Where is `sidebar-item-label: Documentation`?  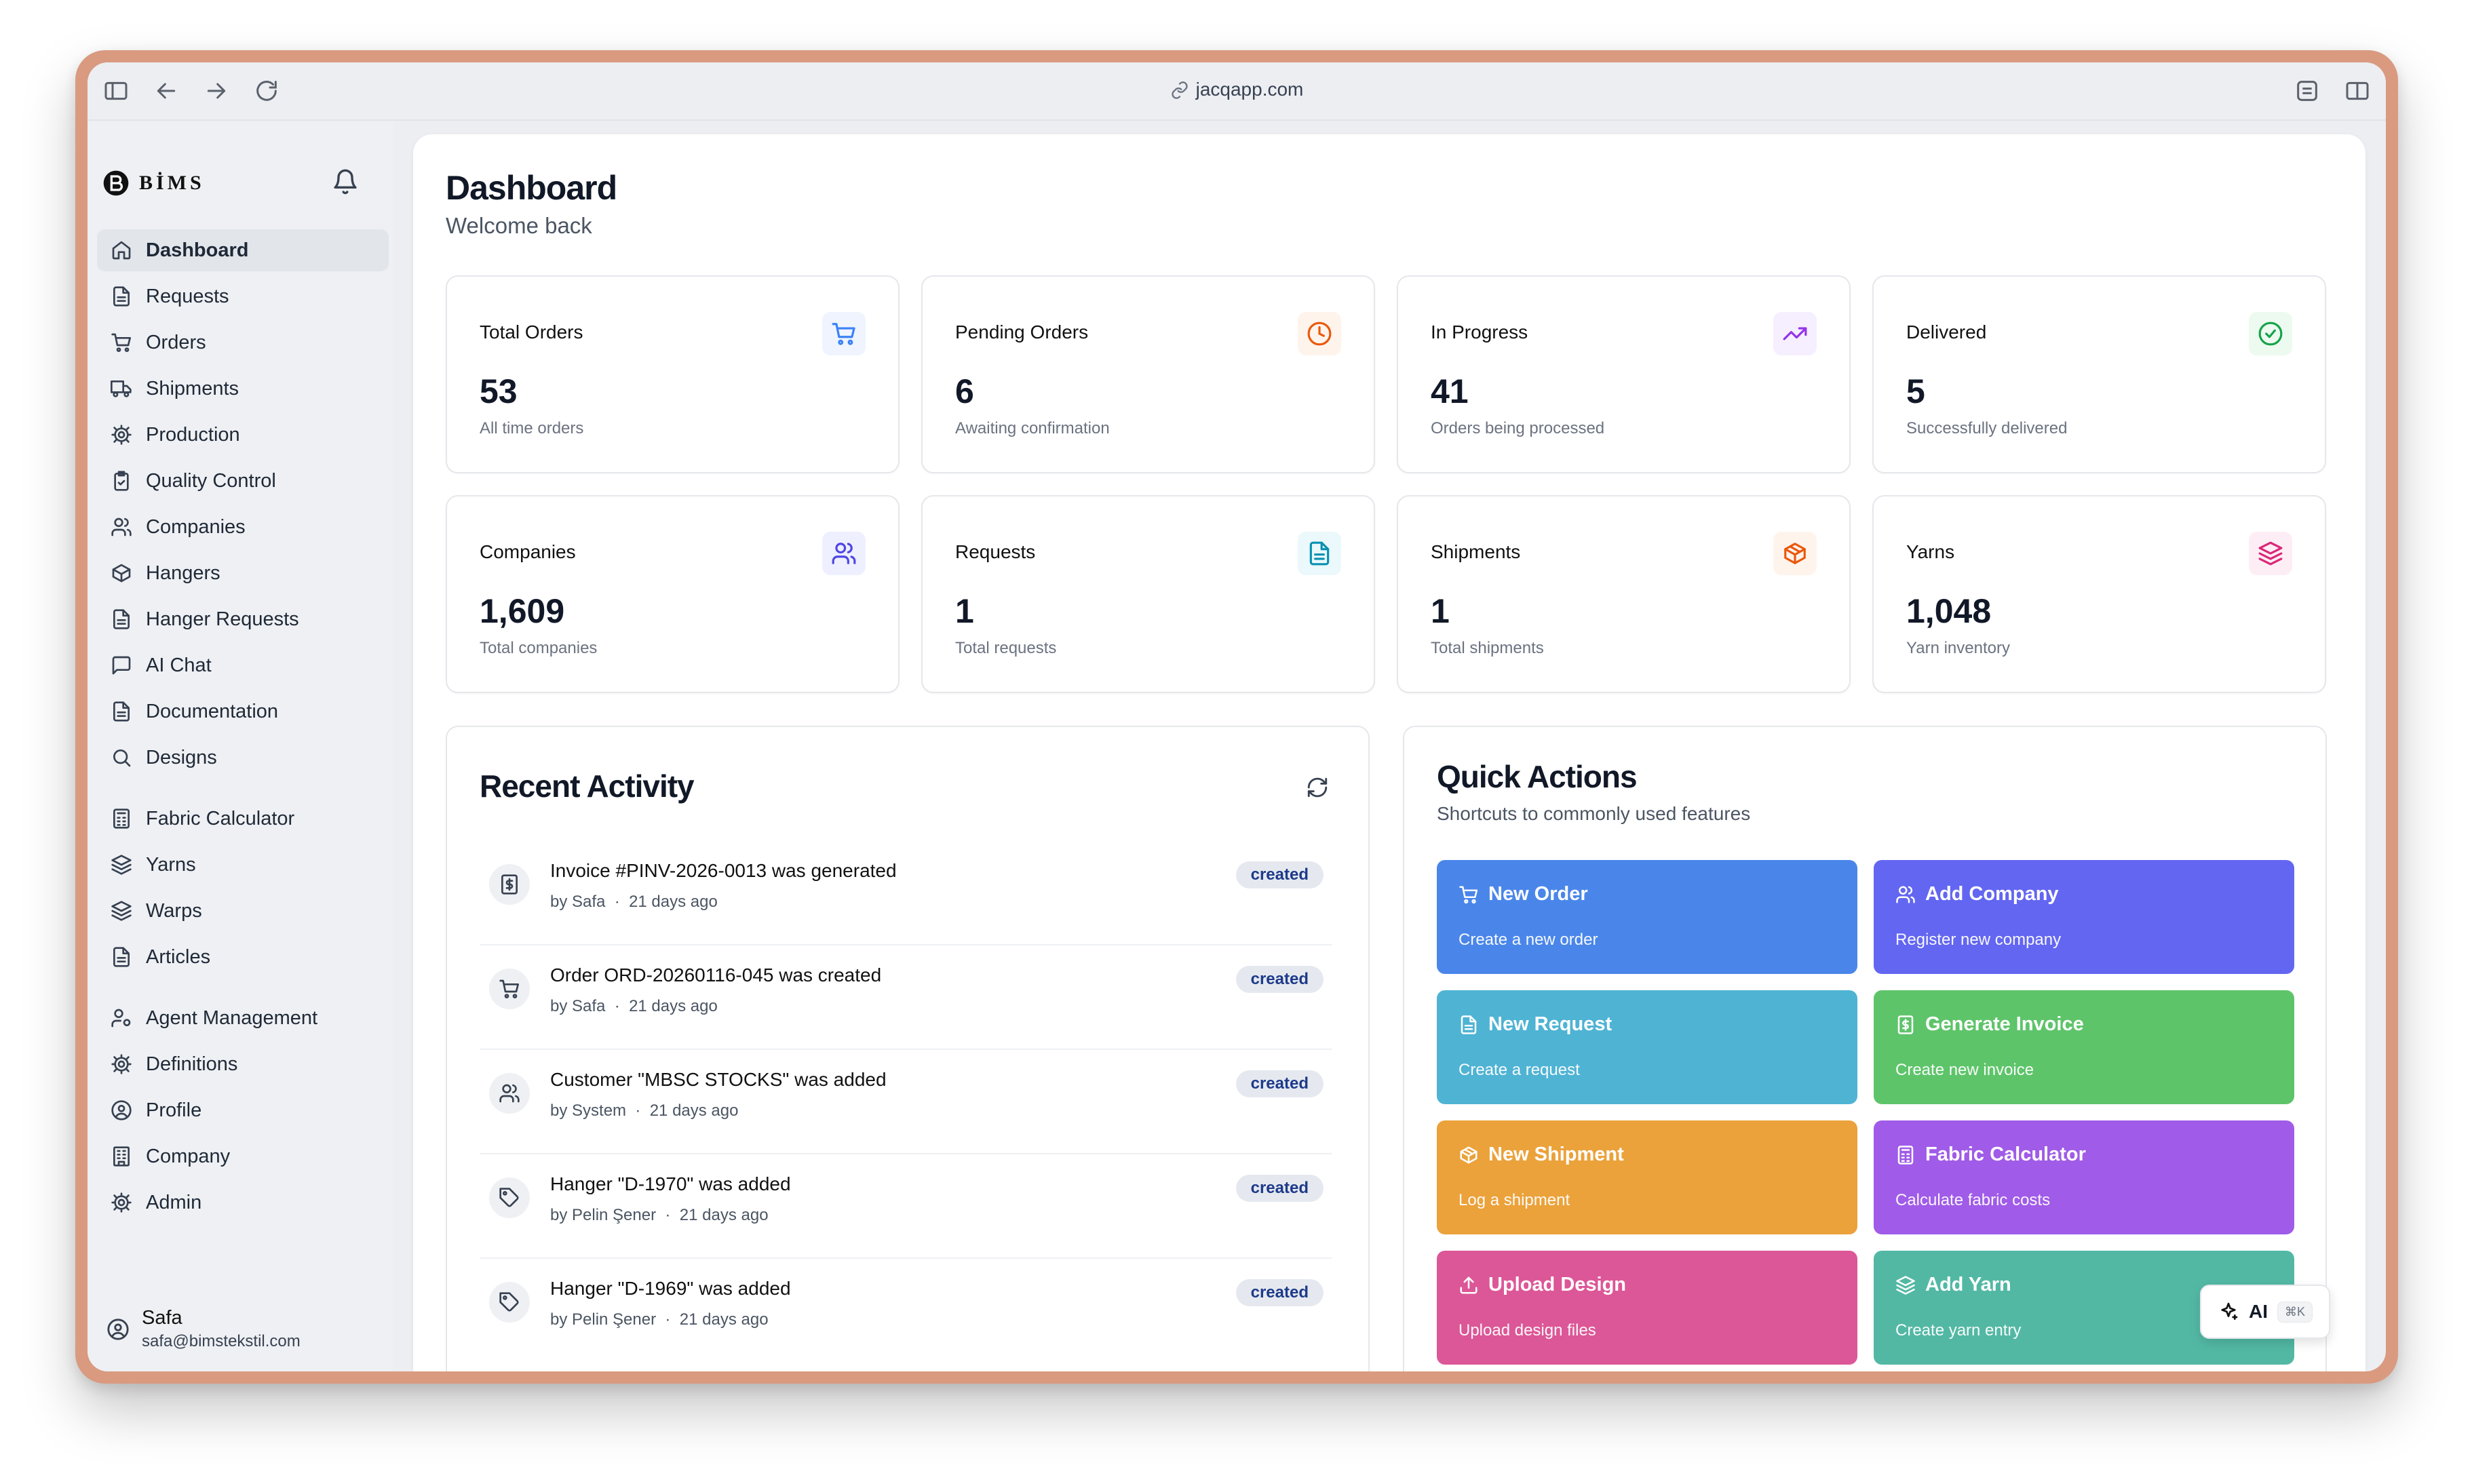 sidebar-item-label: Documentation is located at coordinates (213, 711).